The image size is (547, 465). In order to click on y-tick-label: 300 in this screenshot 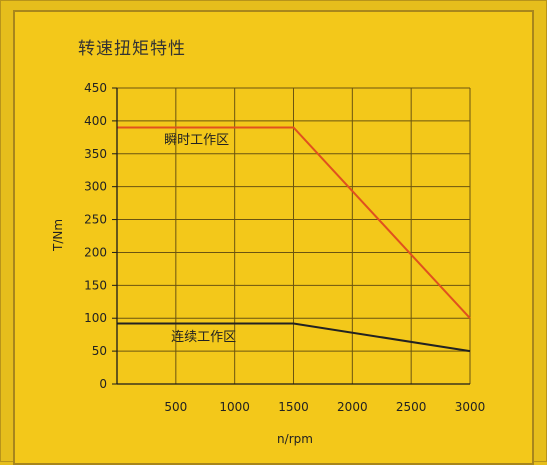, I will do `click(95, 187)`.